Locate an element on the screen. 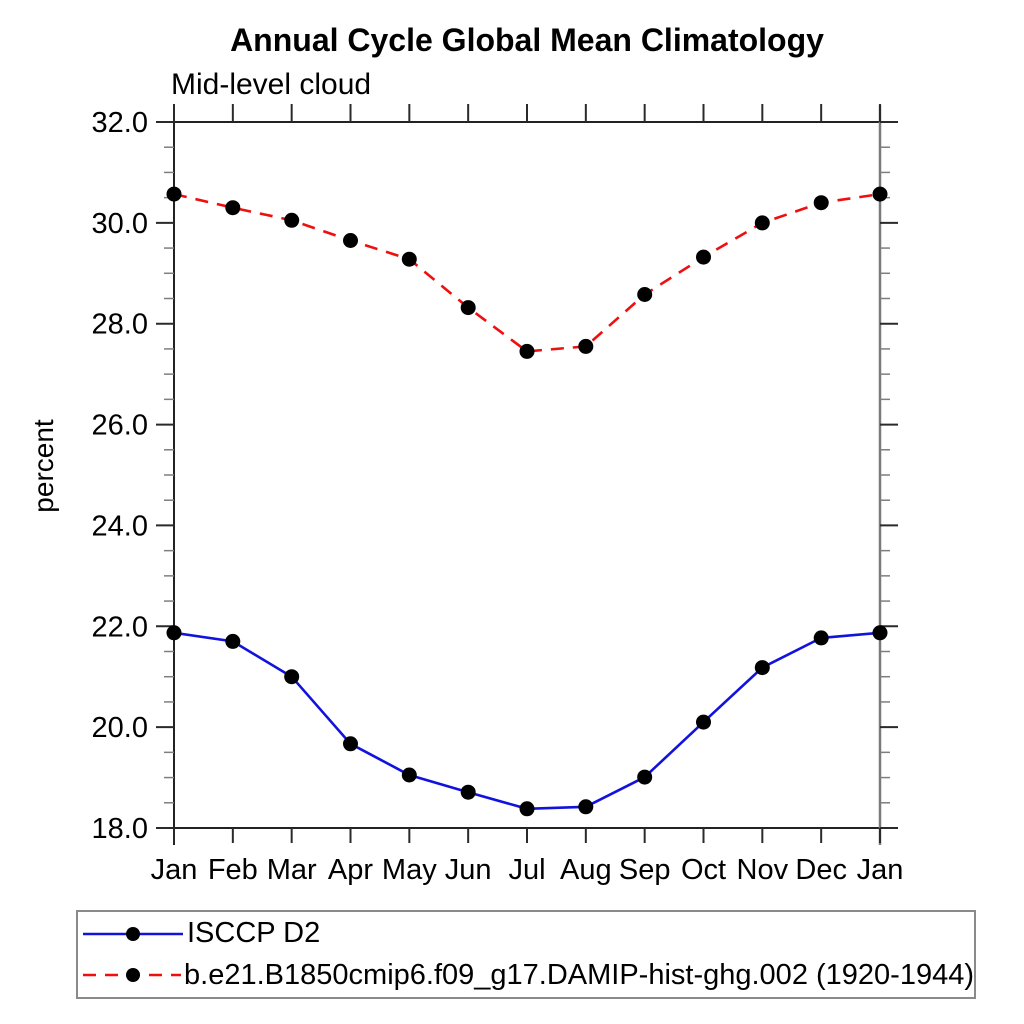  y-axis-title: percent is located at coordinates (43, 466).